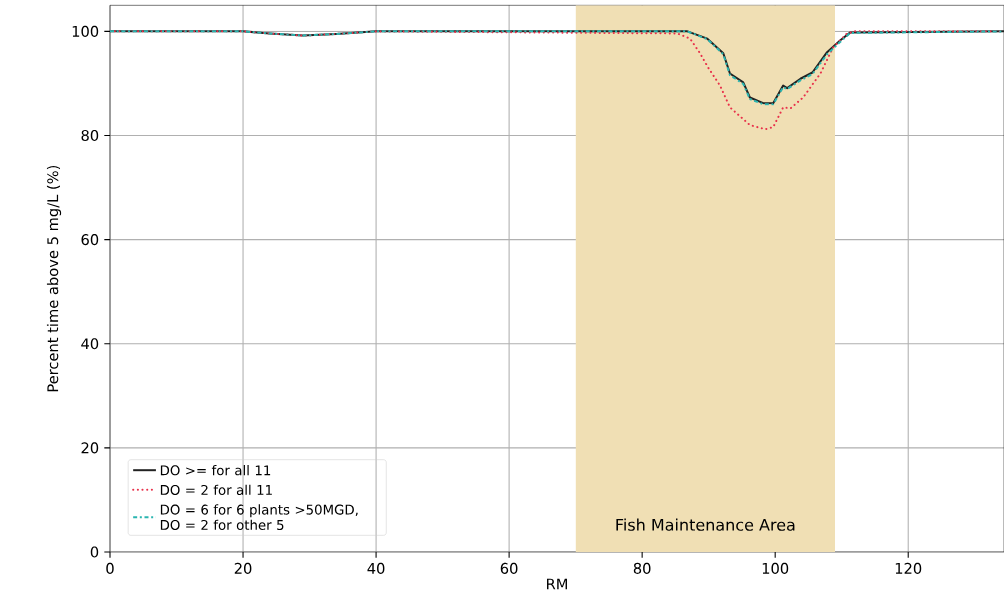 The width and height of the screenshot is (1004, 615). What do you see at coordinates (94, 552) in the screenshot?
I see `y-tick-label: 0` at bounding box center [94, 552].